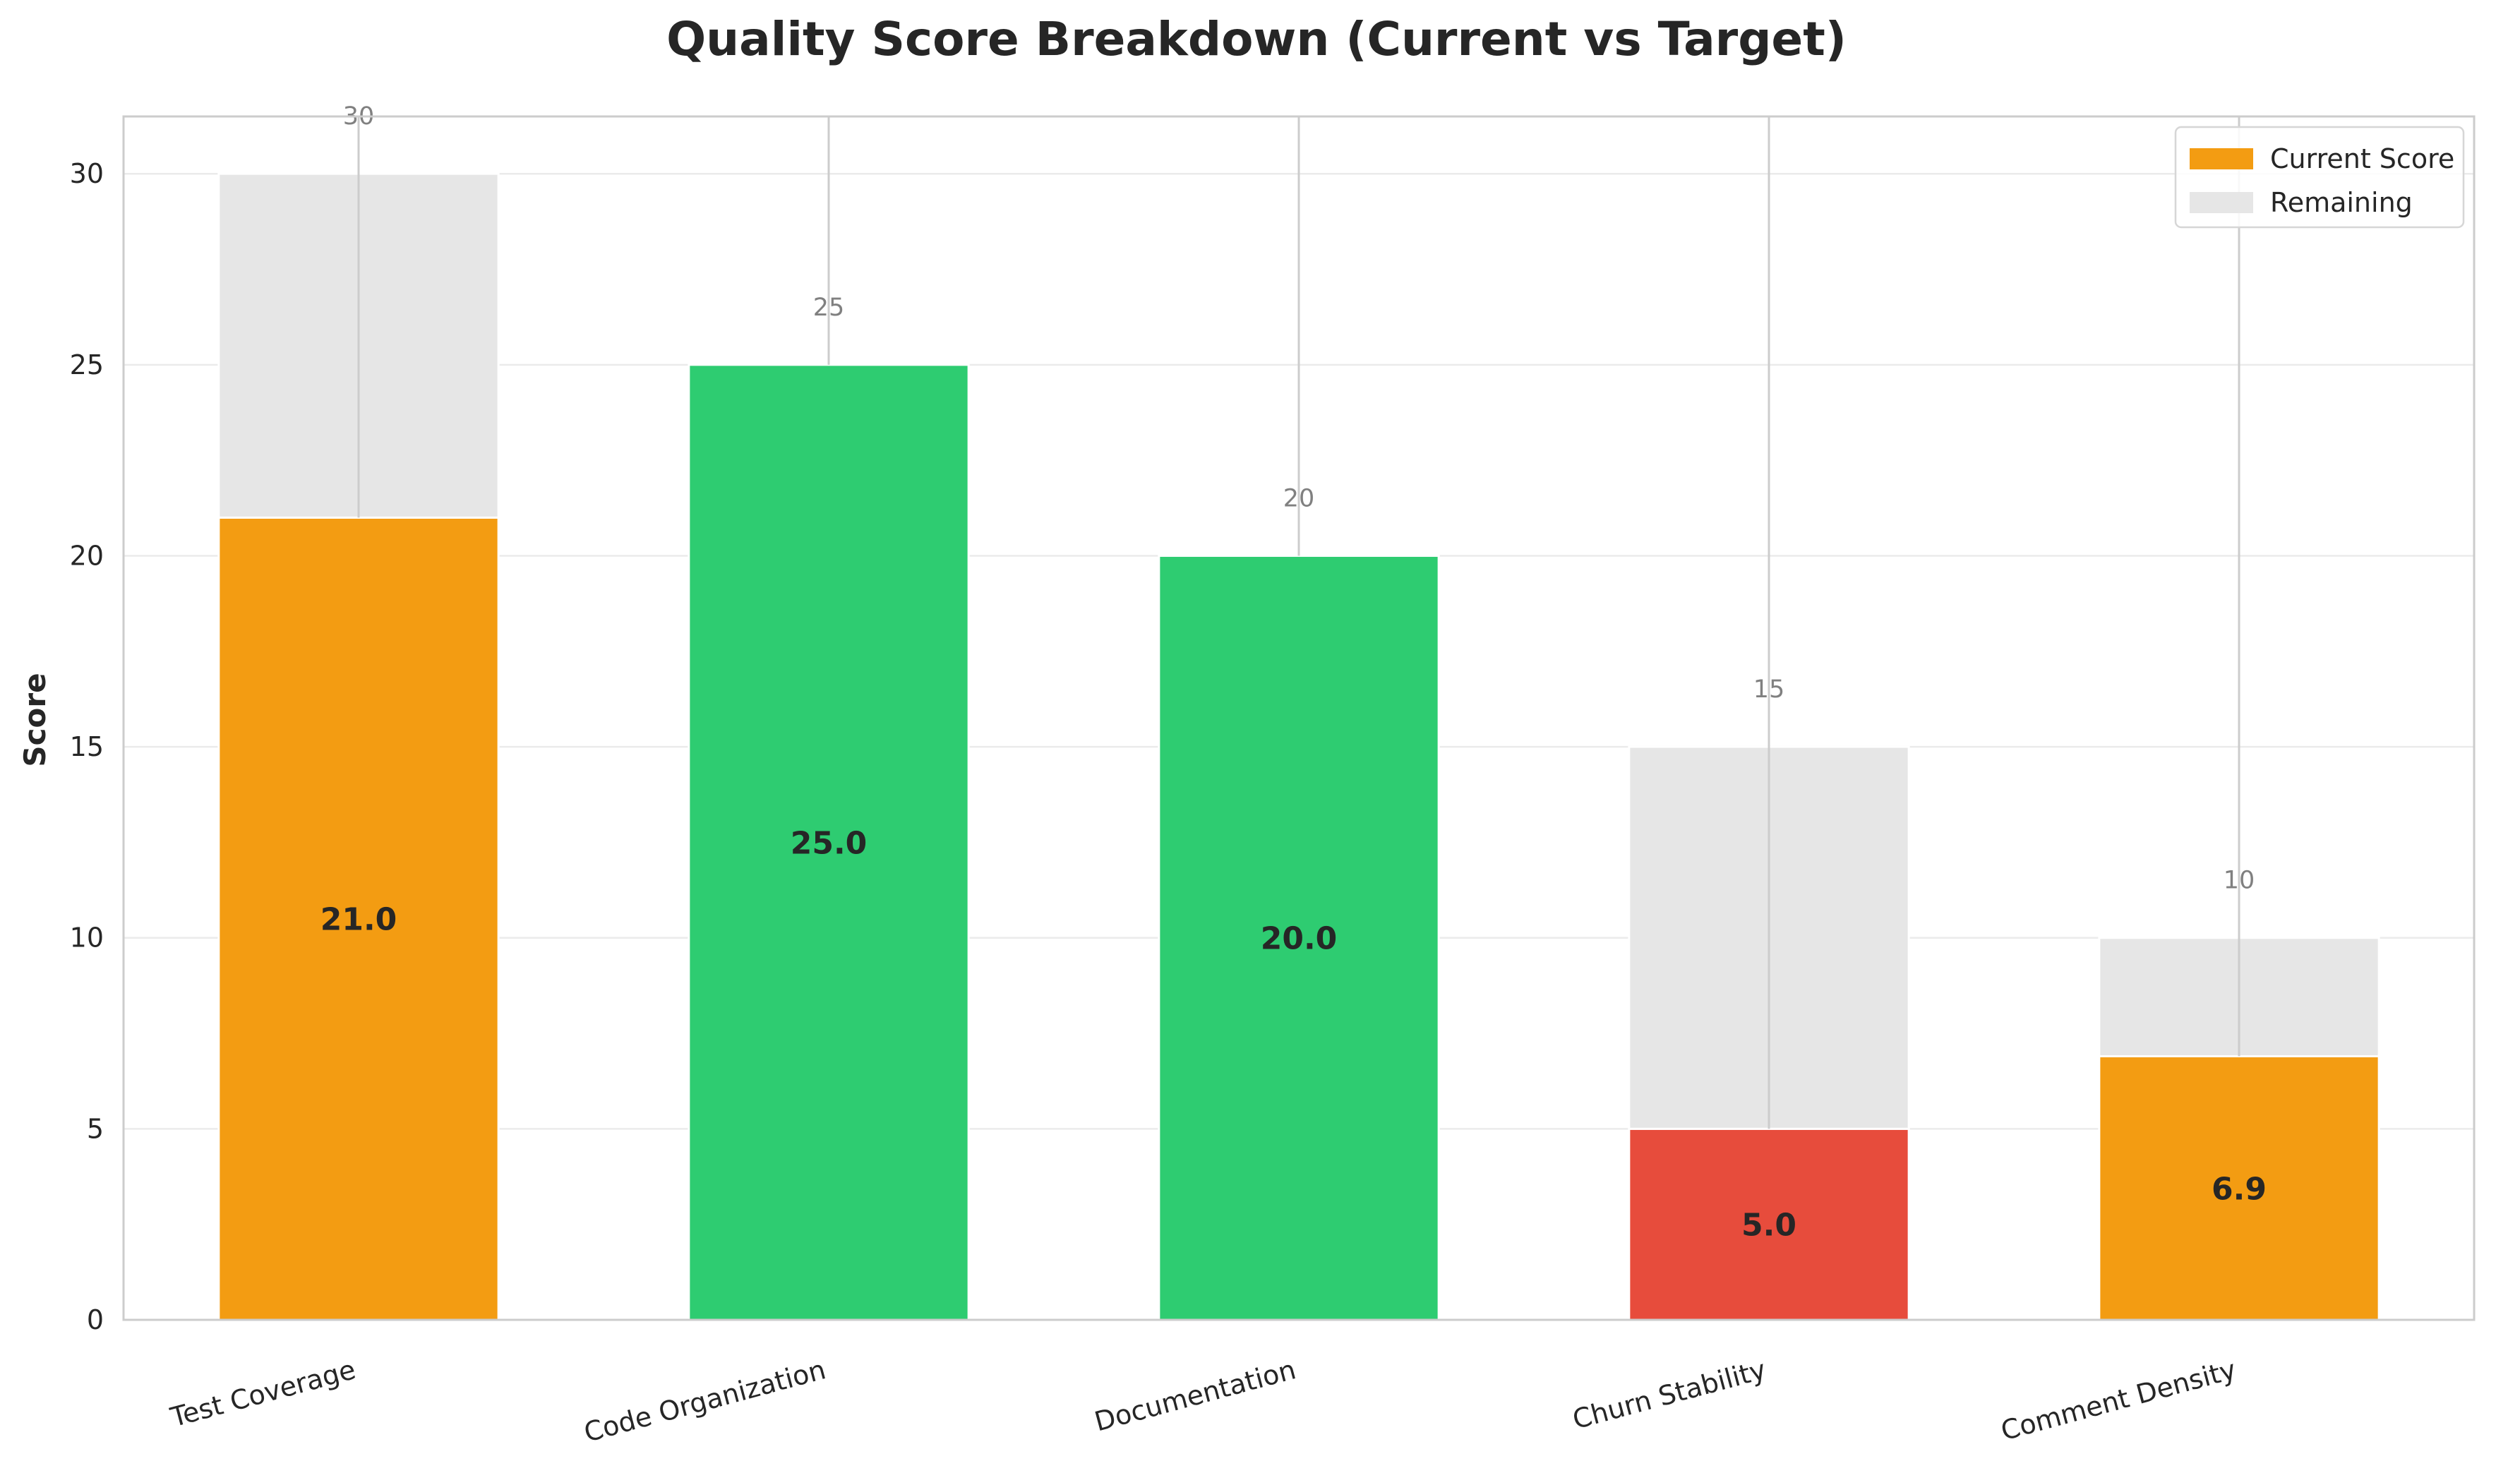  Describe the element at coordinates (2341, 202) in the screenshot. I see `legend-label: Remaining` at that location.